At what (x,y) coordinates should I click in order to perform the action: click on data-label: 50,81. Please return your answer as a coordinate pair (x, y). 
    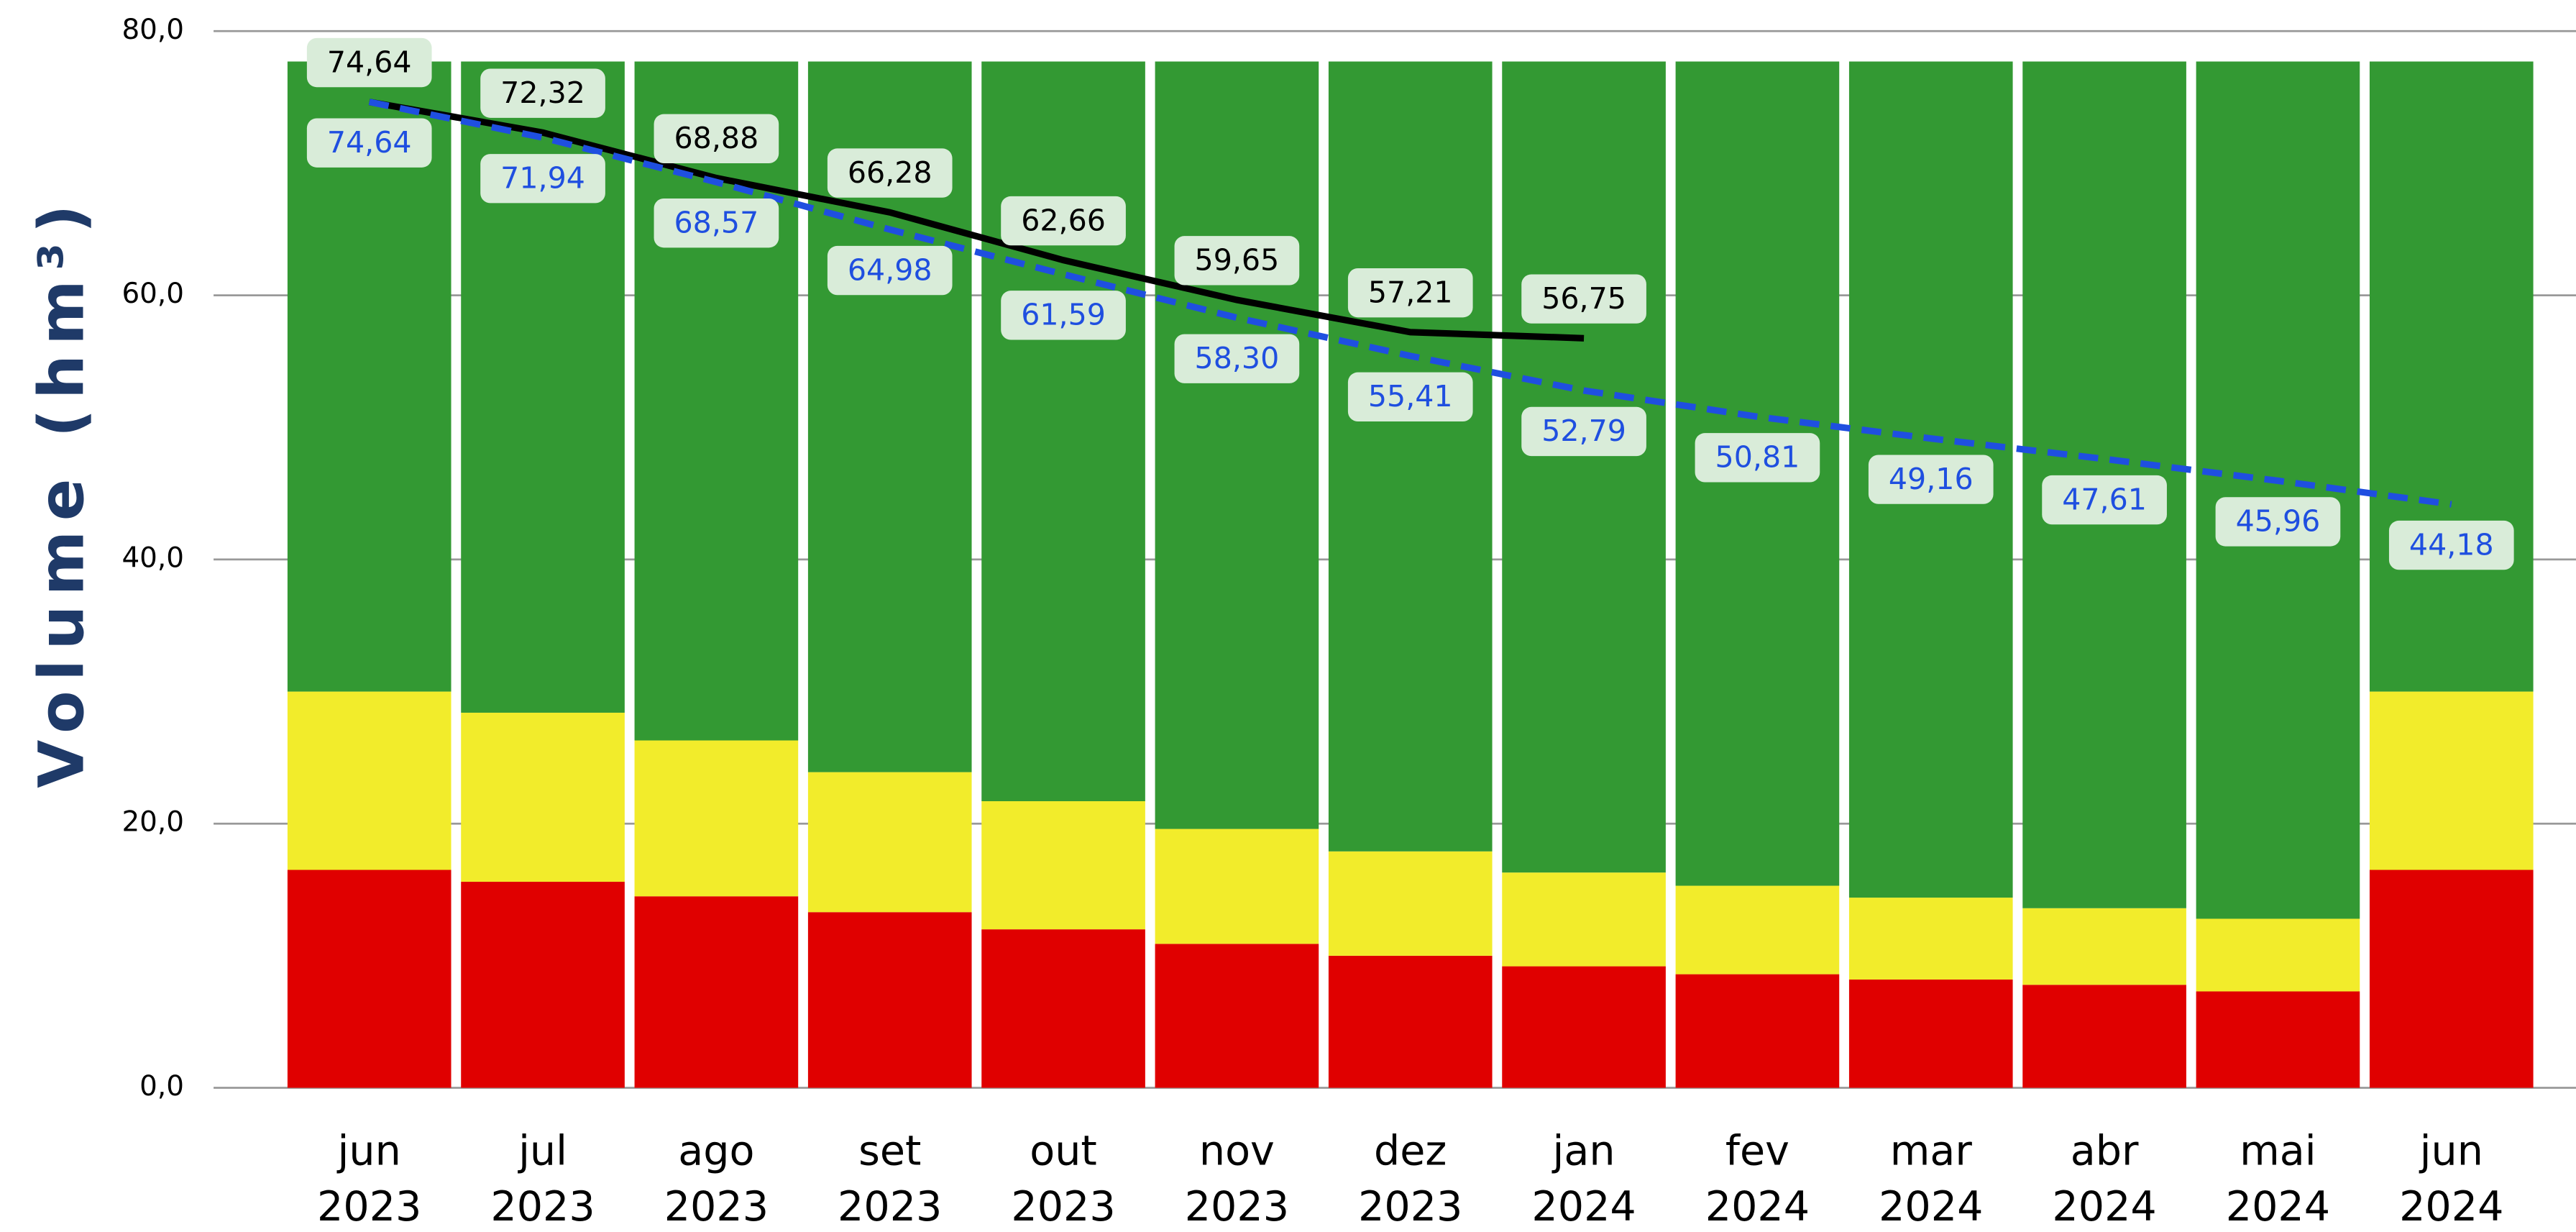
    Looking at the image, I should click on (1757, 458).